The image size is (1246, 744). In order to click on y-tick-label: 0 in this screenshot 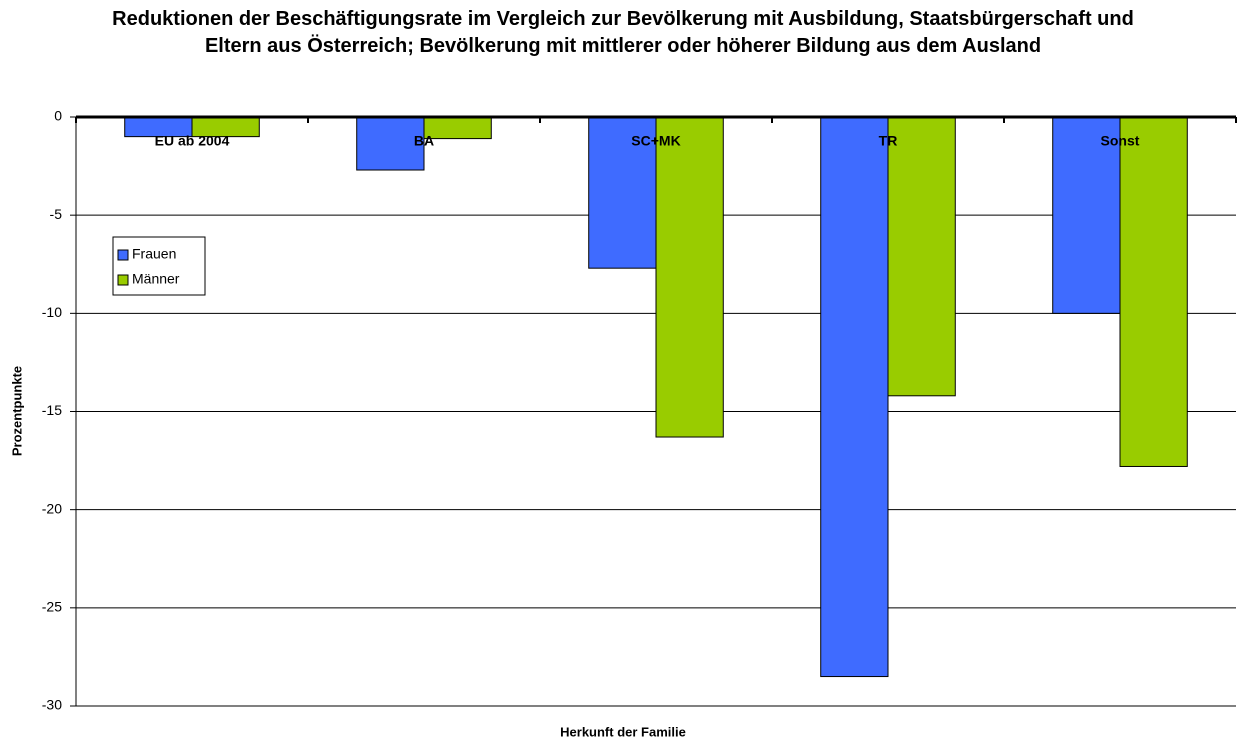, I will do `click(58, 116)`.